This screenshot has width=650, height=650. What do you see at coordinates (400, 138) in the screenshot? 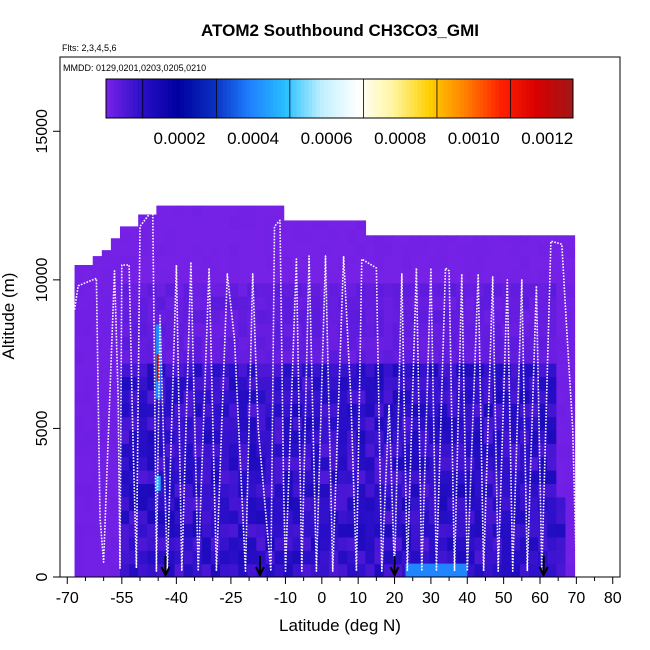
I see `colorbar-tick-label: 0.0008` at bounding box center [400, 138].